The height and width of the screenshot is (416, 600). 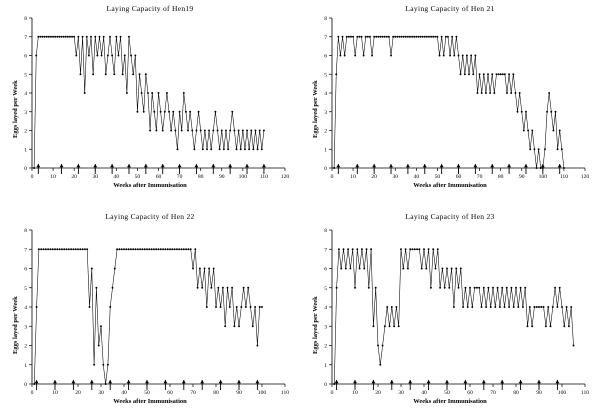 I want to click on x-axis-label-hen22: Weeks after Immunisation, so click(x=150, y=401).